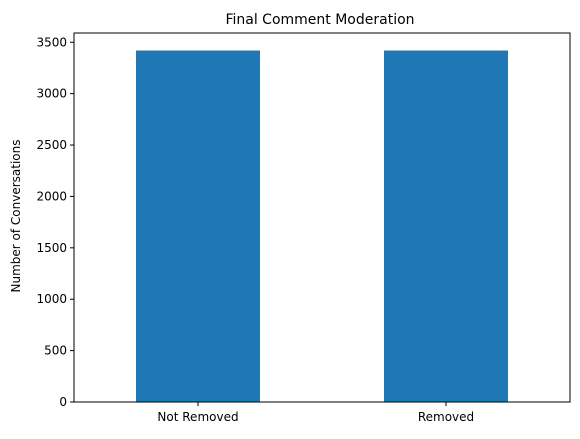  Describe the element at coordinates (51, 145) in the screenshot. I see `y-tick-label: 2500` at that location.